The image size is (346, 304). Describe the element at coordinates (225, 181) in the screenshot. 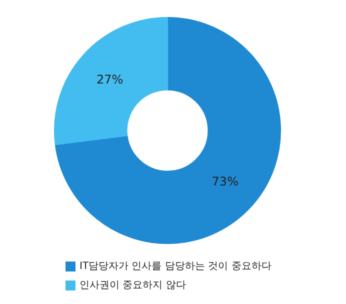

I see `data-label: 73%` at that location.